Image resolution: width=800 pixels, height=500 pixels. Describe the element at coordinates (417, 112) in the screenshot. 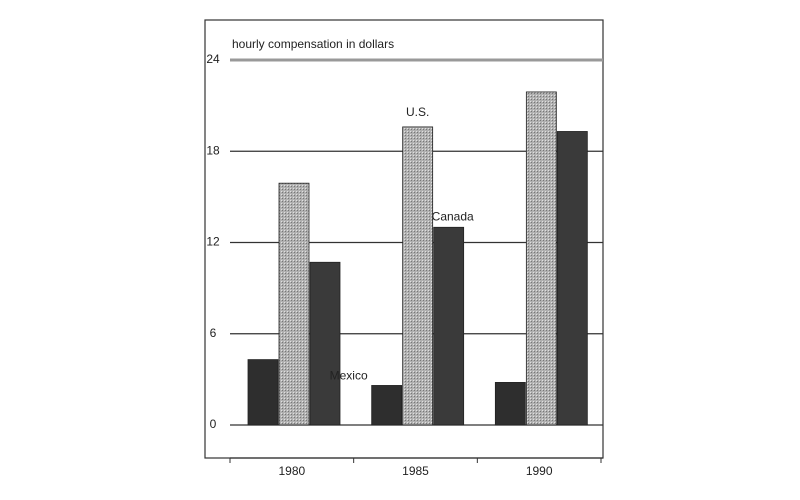

I see `series-label: U.S.` at that location.